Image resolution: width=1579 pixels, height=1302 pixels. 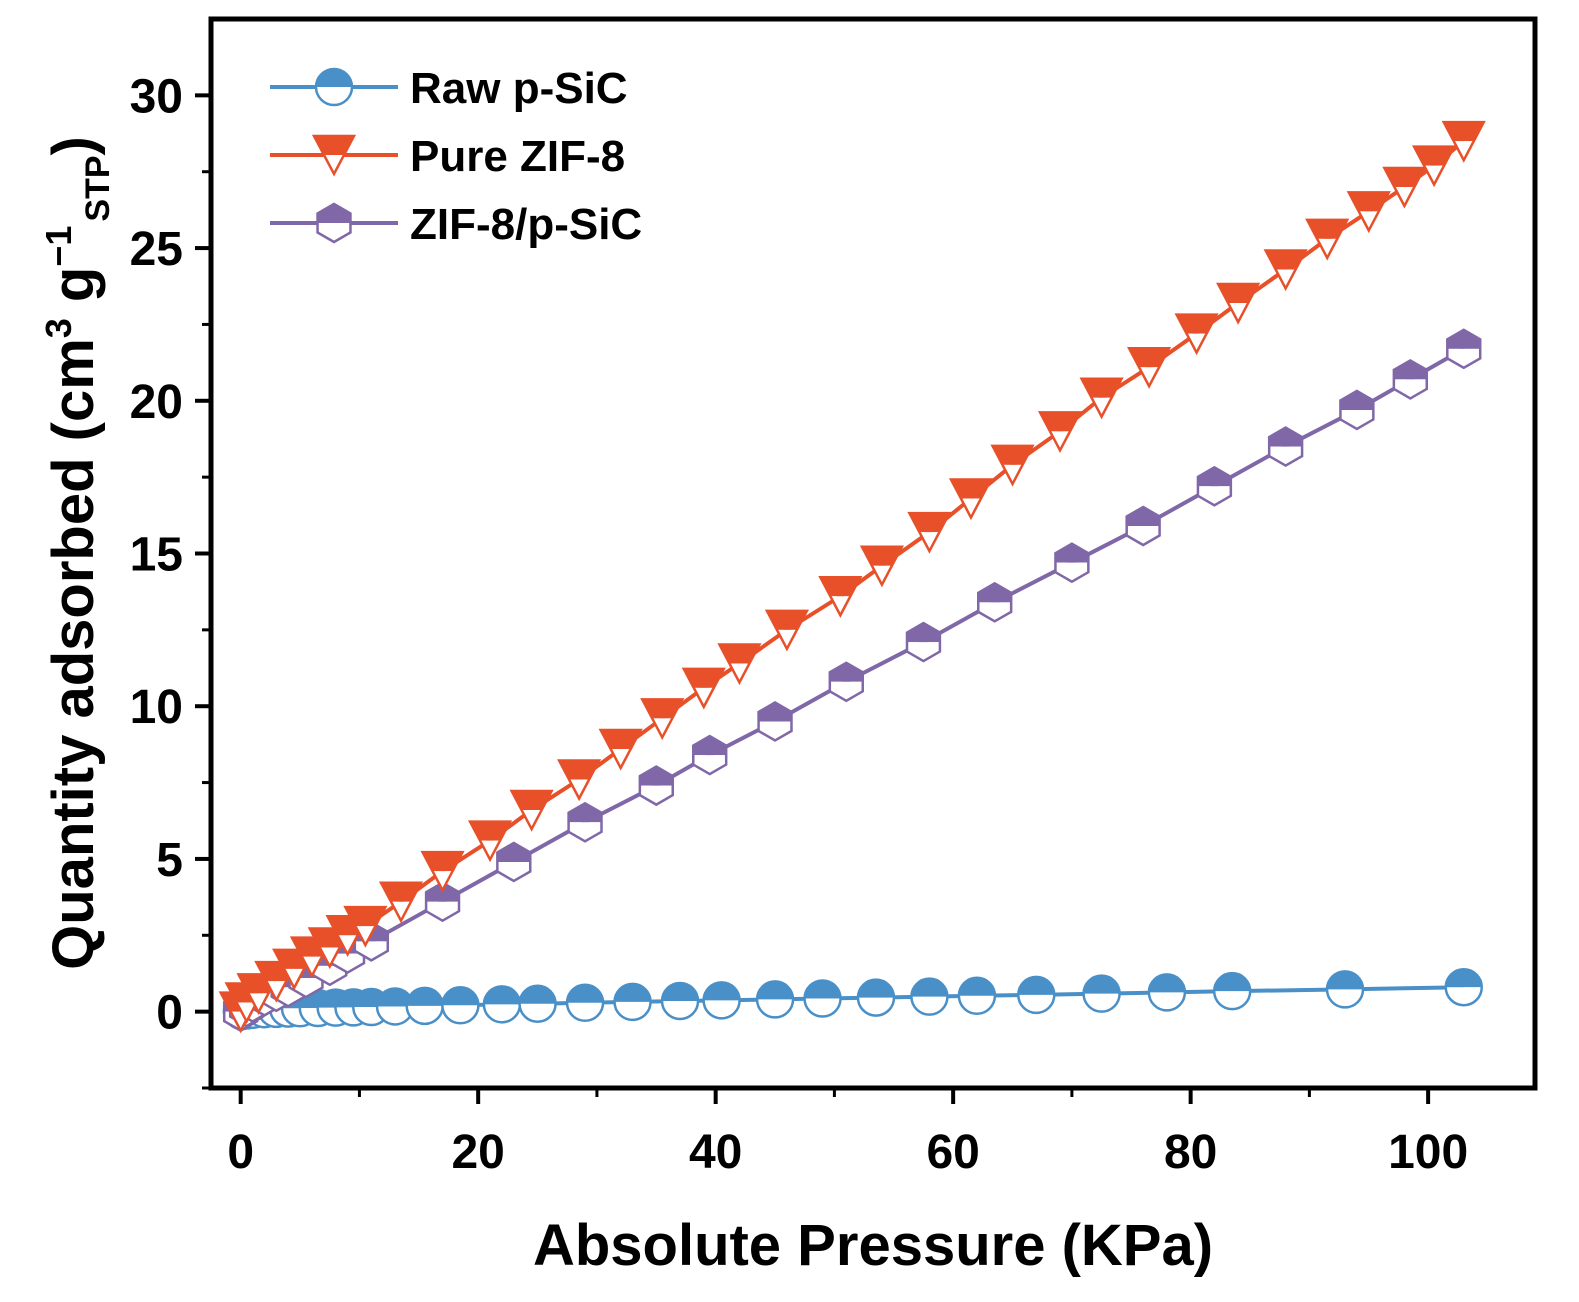 What do you see at coordinates (169, 860) in the screenshot?
I see `y-tick-label: 5` at bounding box center [169, 860].